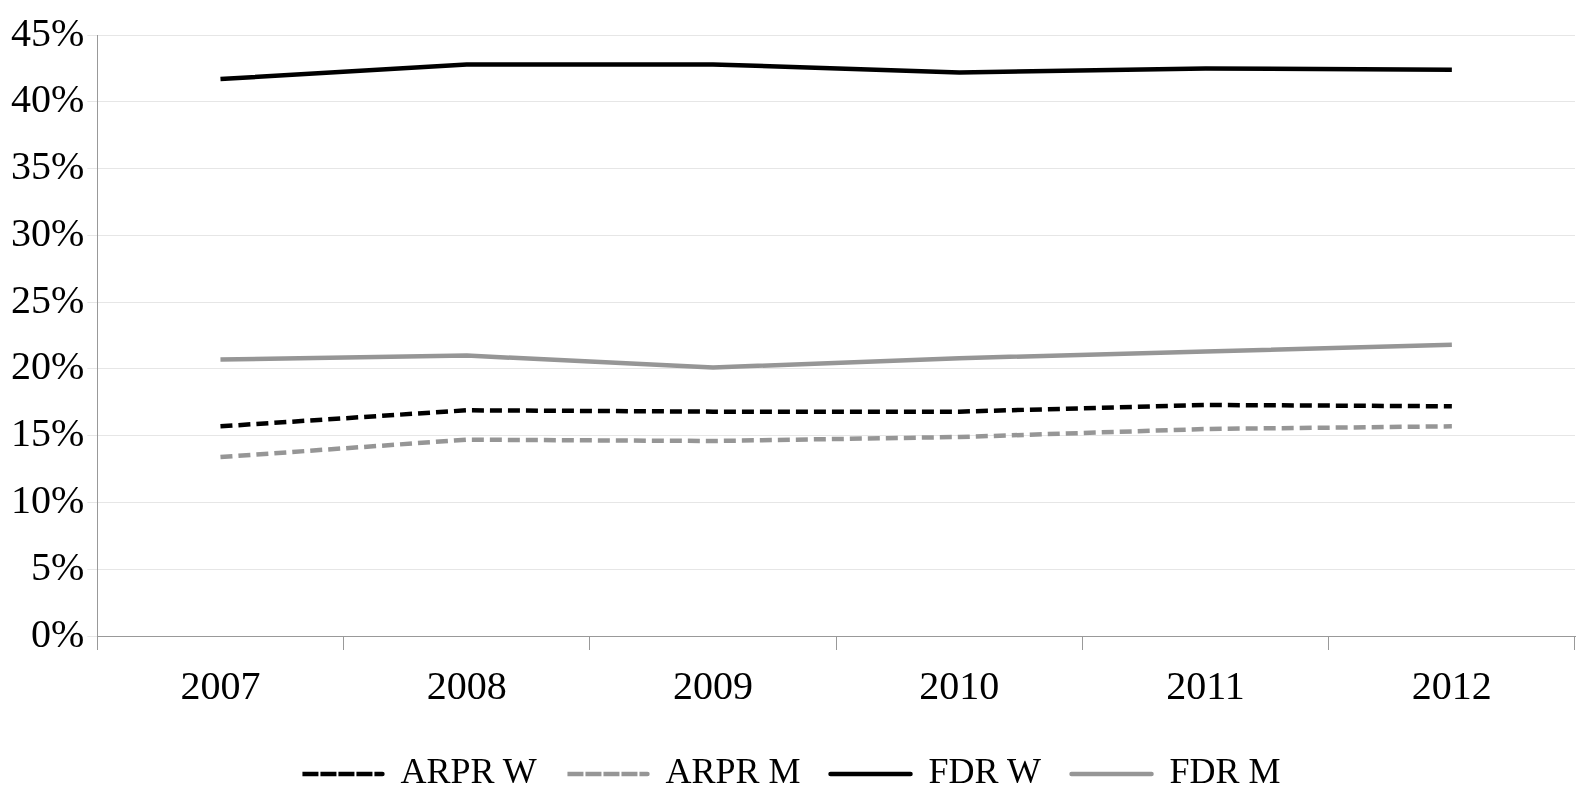  I want to click on x-tick-label: 2009, so click(713, 685).